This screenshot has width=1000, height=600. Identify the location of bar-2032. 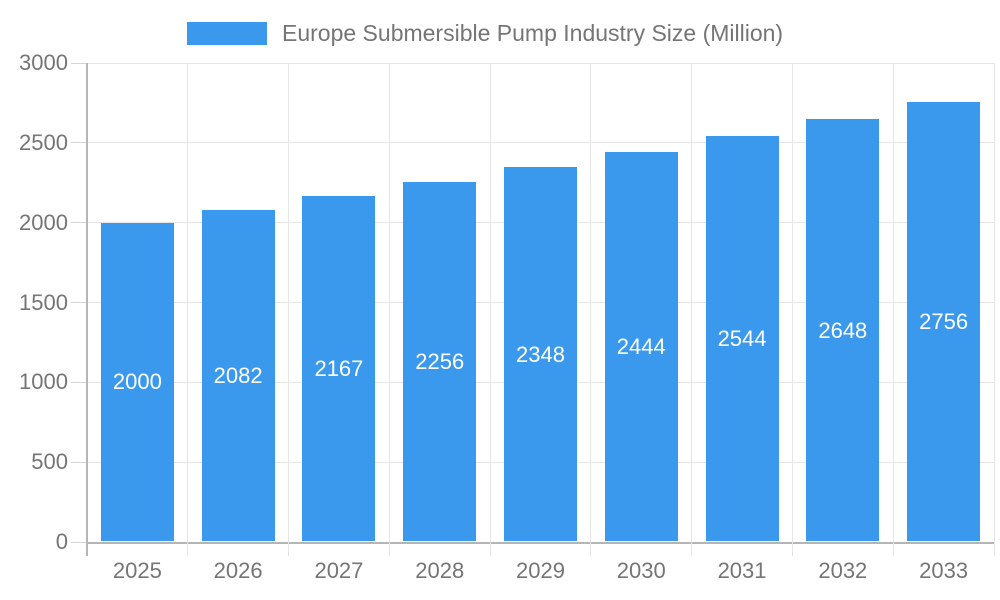
(843, 330).